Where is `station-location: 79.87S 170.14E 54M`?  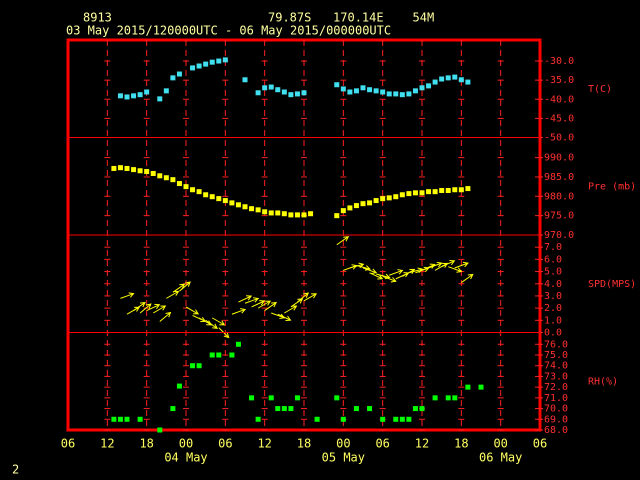 station-location: 79.87S 170.14E 54M is located at coordinates (351, 18).